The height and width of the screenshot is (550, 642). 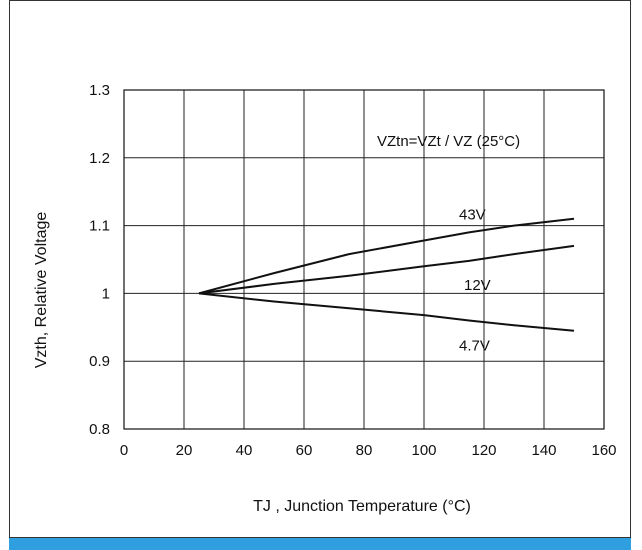 I want to click on x-tick-label: 60, so click(x=304, y=450).